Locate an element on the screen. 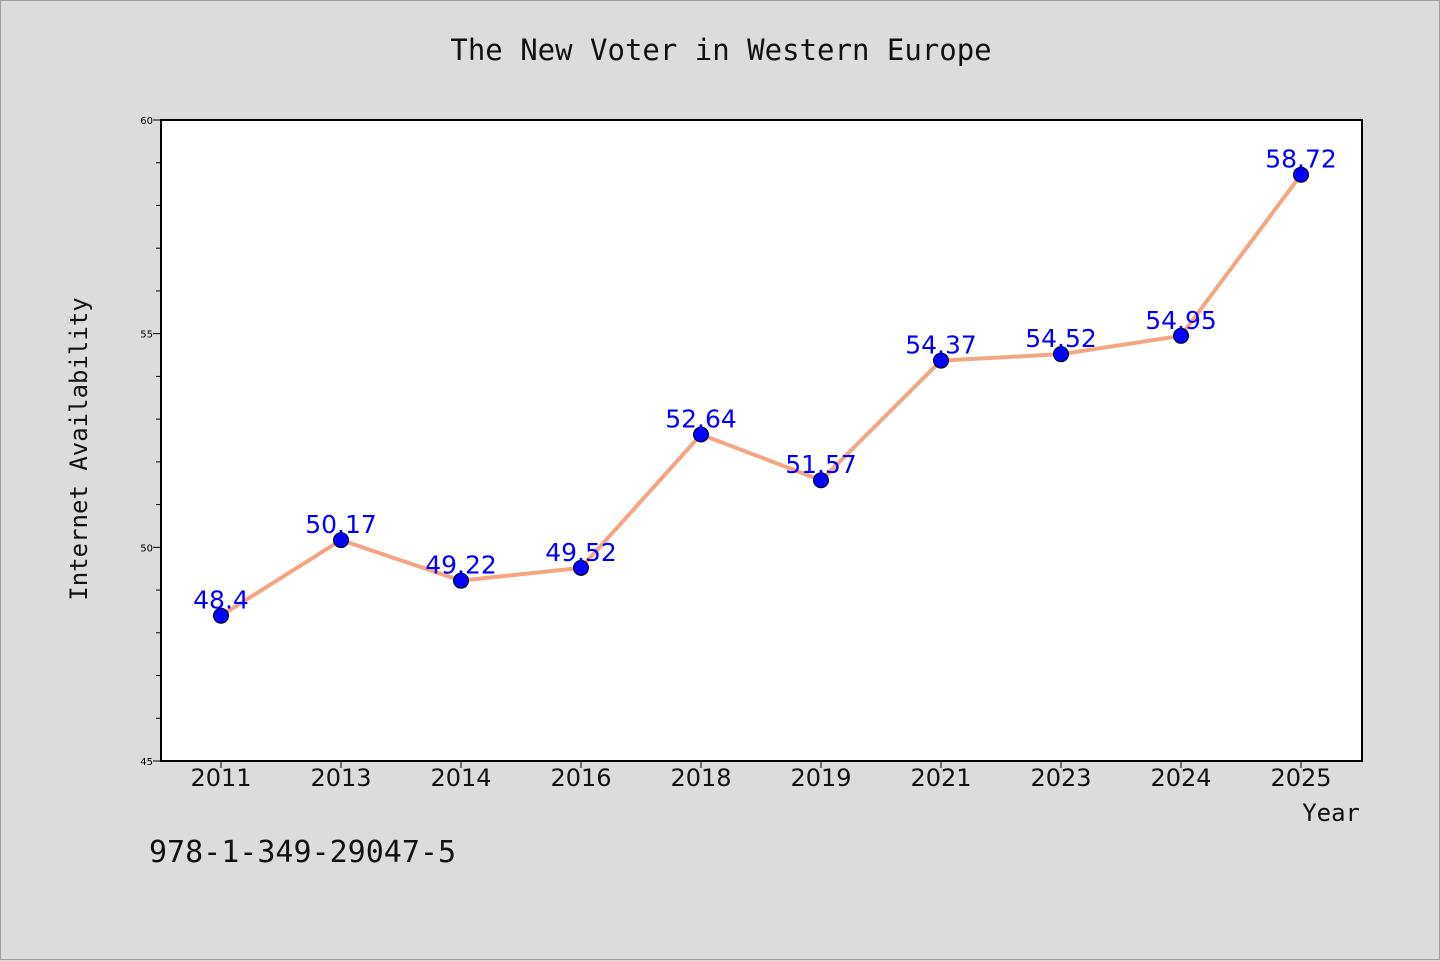  x-tick-label: 2024 is located at coordinates (1180, 778).